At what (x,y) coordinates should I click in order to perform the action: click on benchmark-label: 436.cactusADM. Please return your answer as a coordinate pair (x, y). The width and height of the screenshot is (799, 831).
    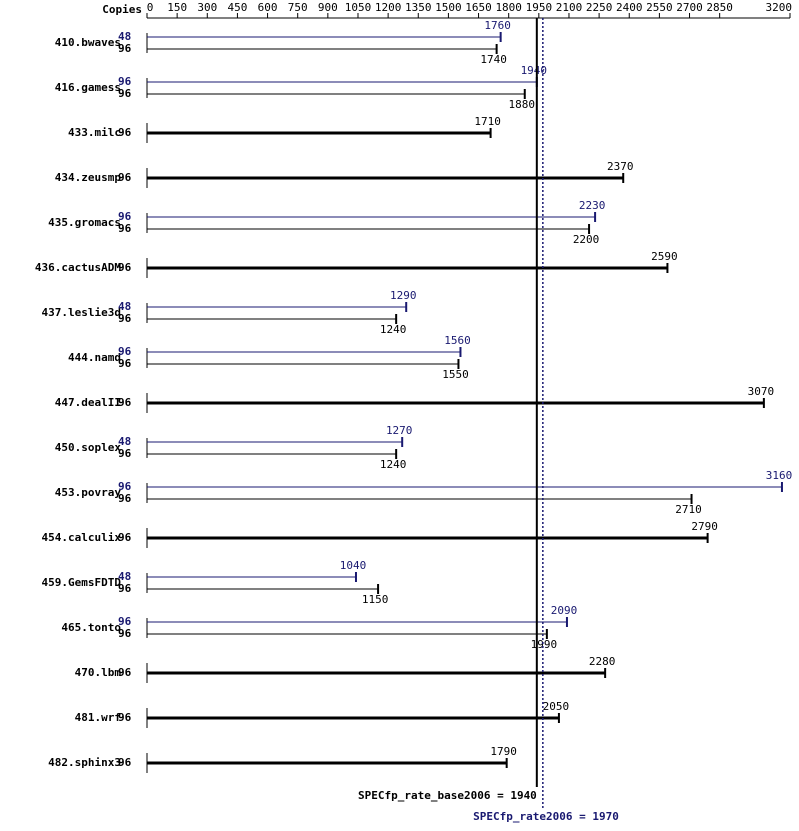
    Looking at the image, I should click on (78, 267).